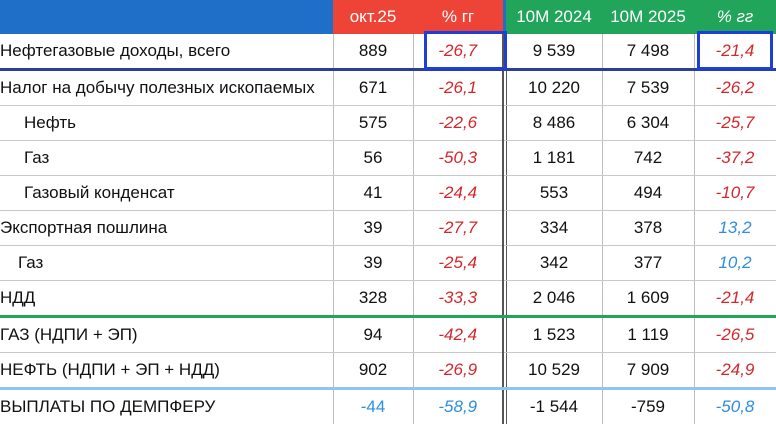 The image size is (776, 425). I want to click on row-label: Газовый конденсат, so click(167, 193).